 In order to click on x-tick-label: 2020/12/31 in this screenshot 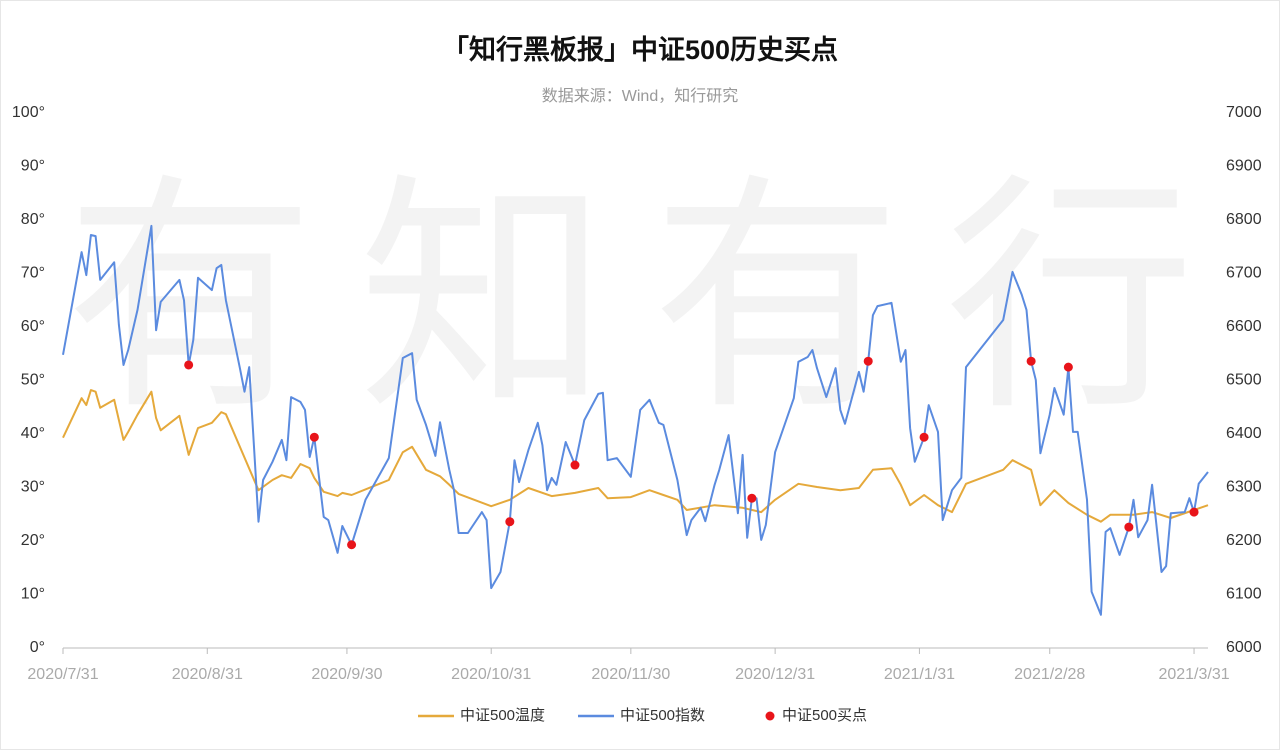, I will do `click(775, 674)`.